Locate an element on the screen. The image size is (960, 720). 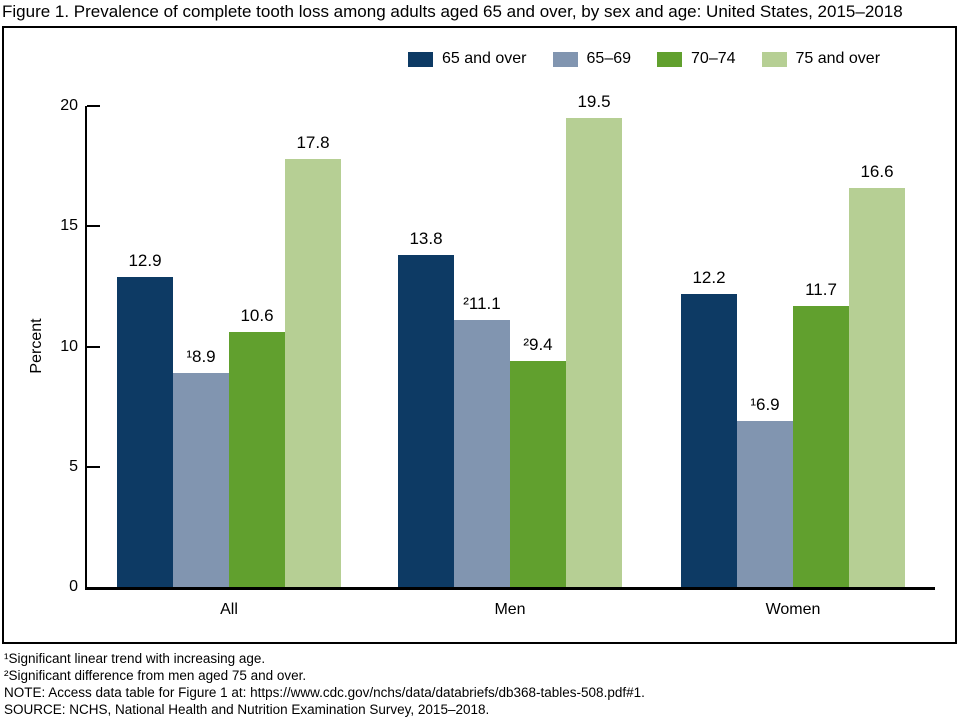
legend-item-65-and-over: 65 and over is located at coordinates (467, 59).